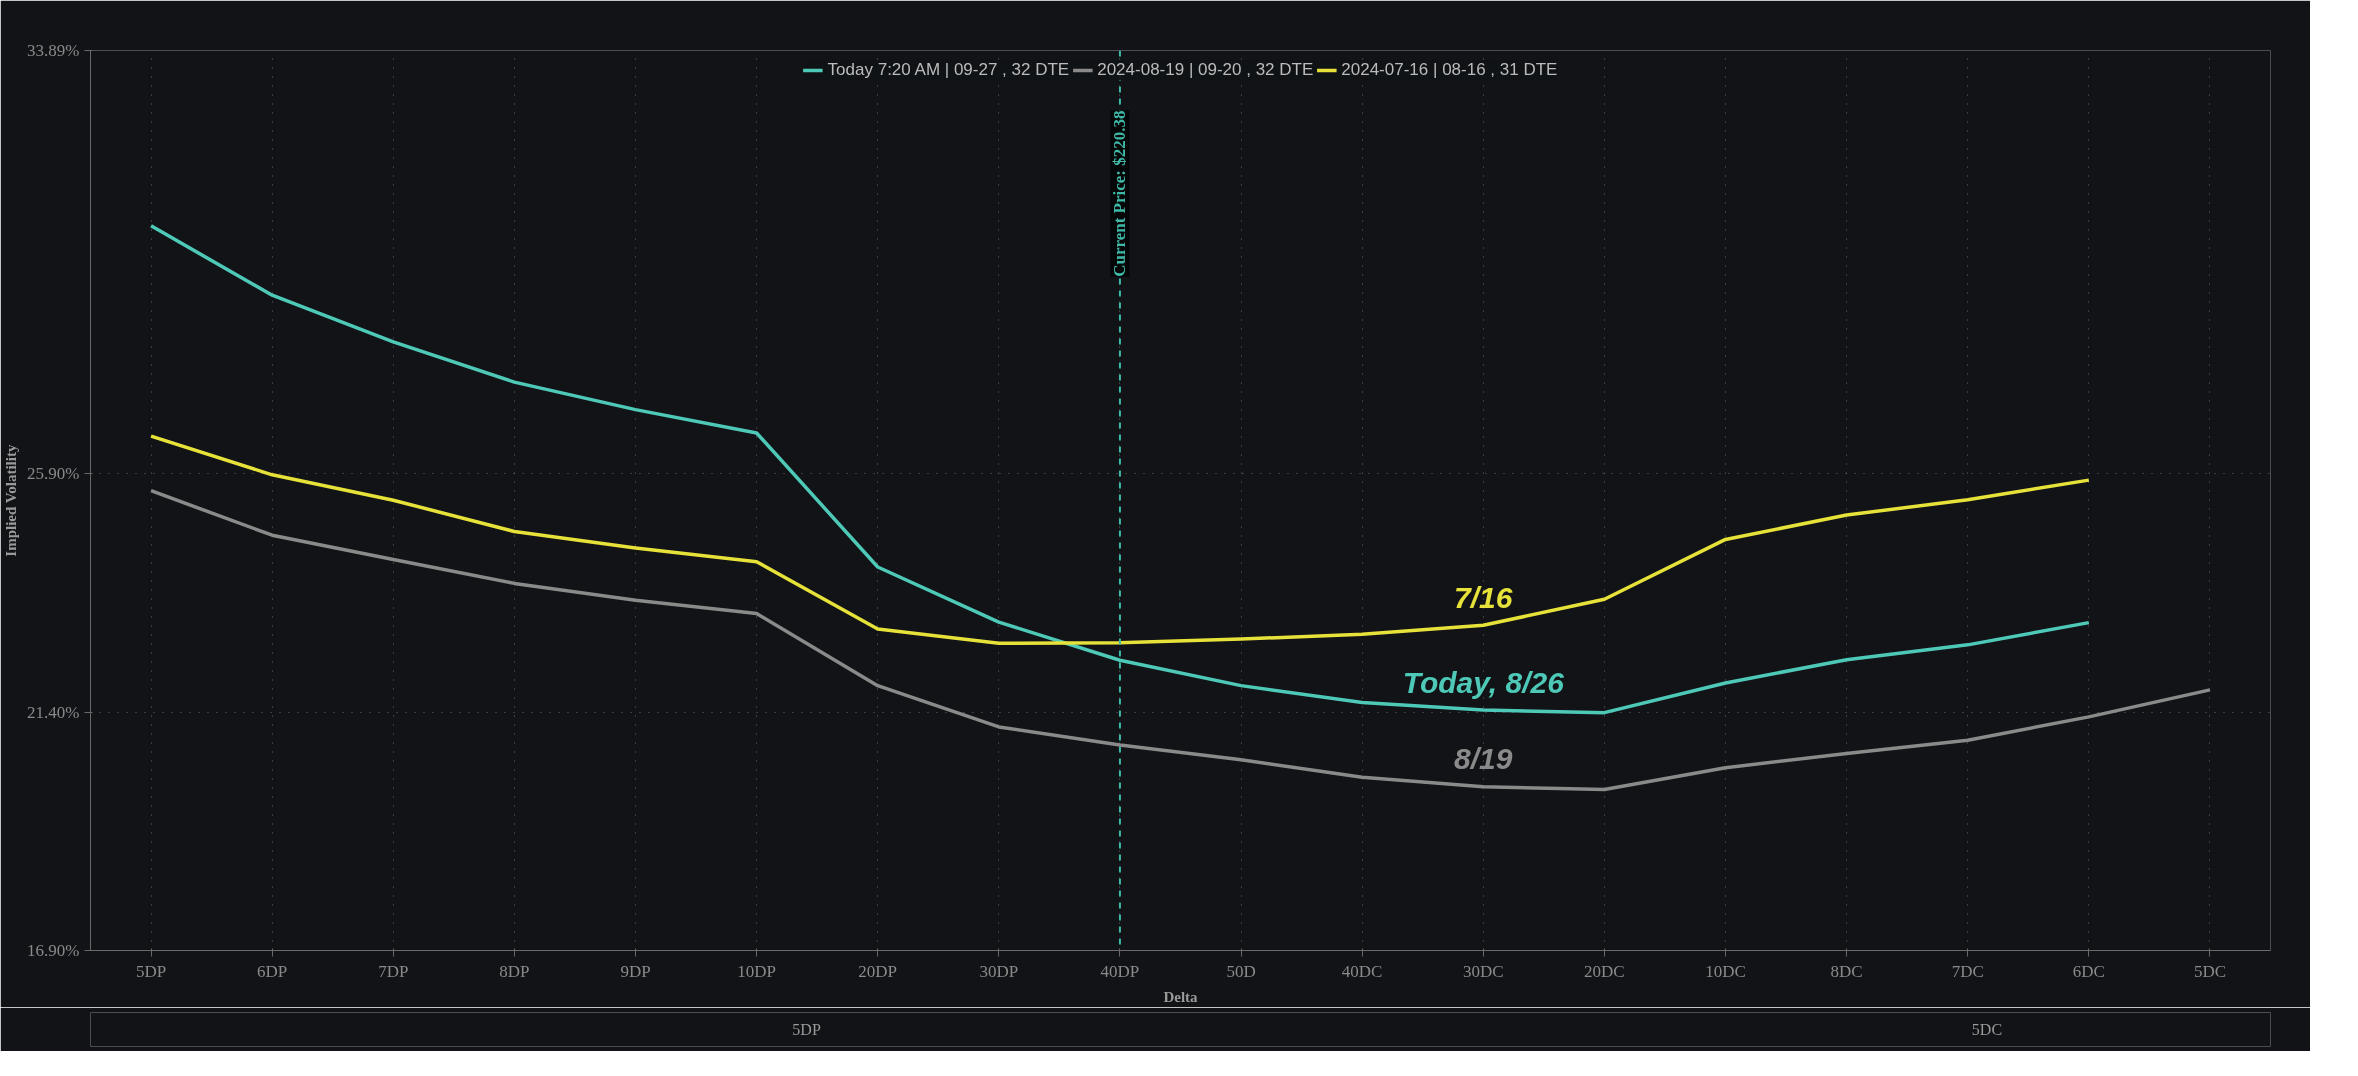 The image size is (2358, 1076). What do you see at coordinates (1120, 193) in the screenshot?
I see `ref-line-label: Current Price: $220.38` at bounding box center [1120, 193].